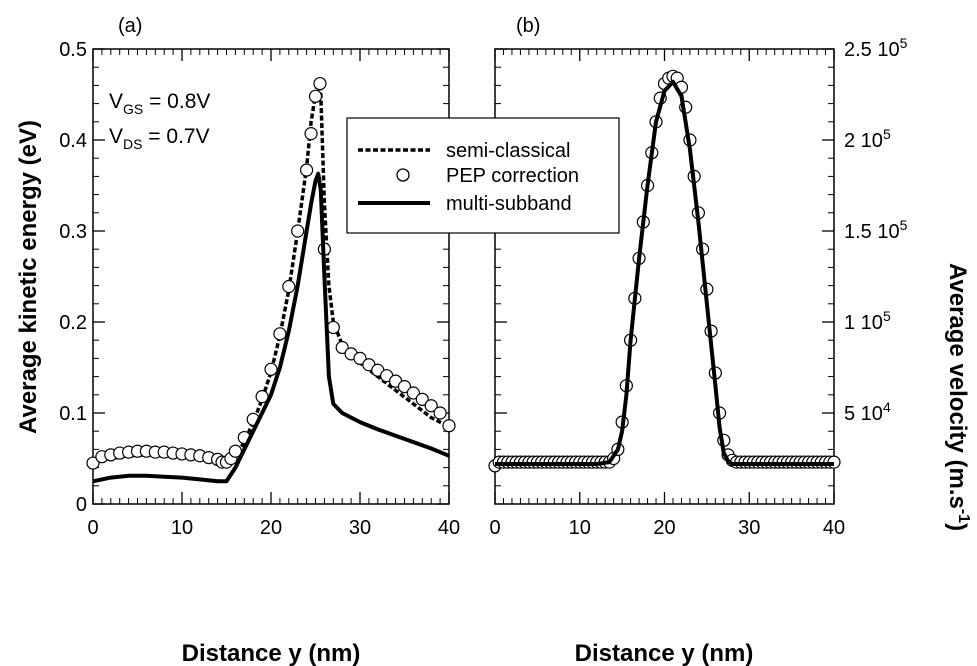 The width and height of the screenshot is (977, 666). What do you see at coordinates (73, 323) in the screenshot?
I see `y-tick-label: 0.2` at bounding box center [73, 323].